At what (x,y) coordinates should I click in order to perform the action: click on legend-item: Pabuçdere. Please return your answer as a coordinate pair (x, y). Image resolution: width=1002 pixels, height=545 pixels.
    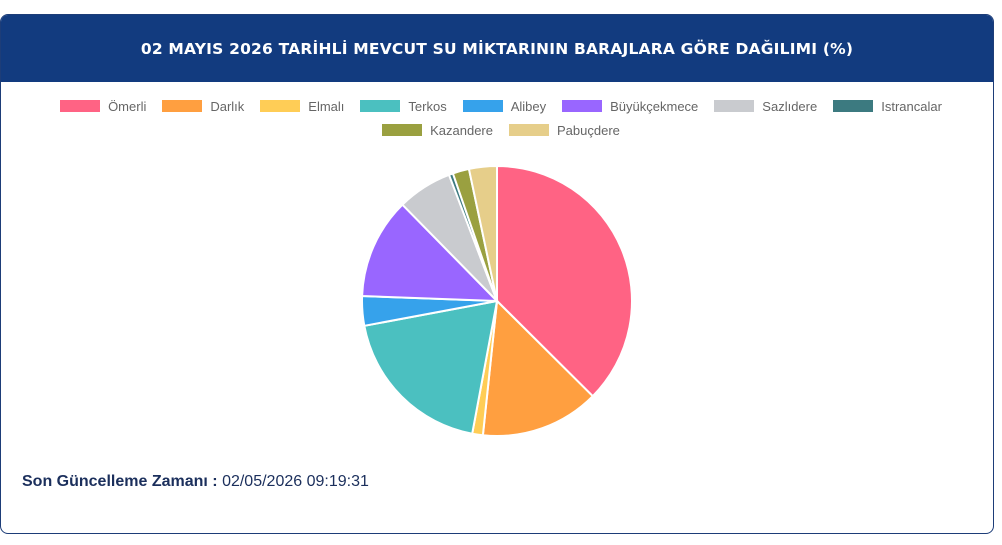
    Looking at the image, I should click on (564, 130).